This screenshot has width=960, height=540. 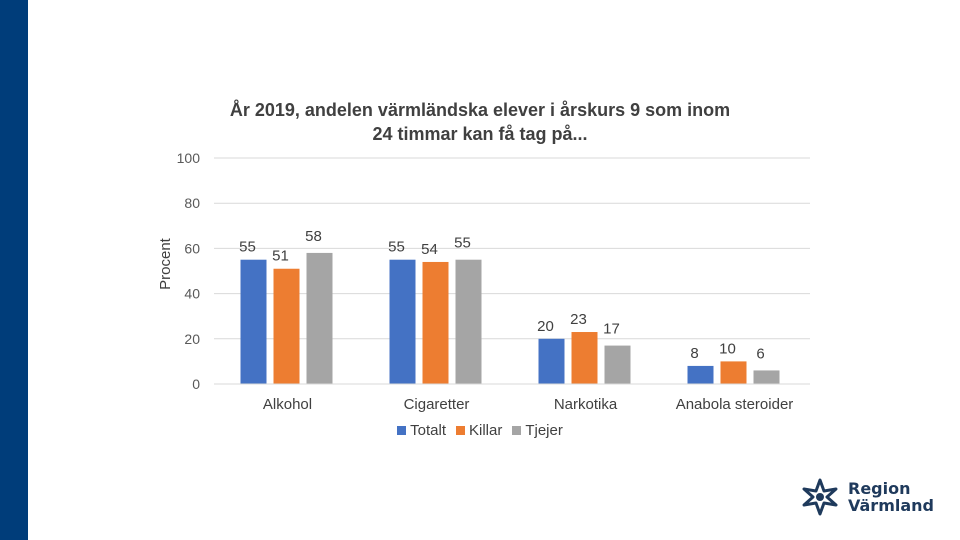 I want to click on logo-line2: Värmland, so click(x=891, y=505).